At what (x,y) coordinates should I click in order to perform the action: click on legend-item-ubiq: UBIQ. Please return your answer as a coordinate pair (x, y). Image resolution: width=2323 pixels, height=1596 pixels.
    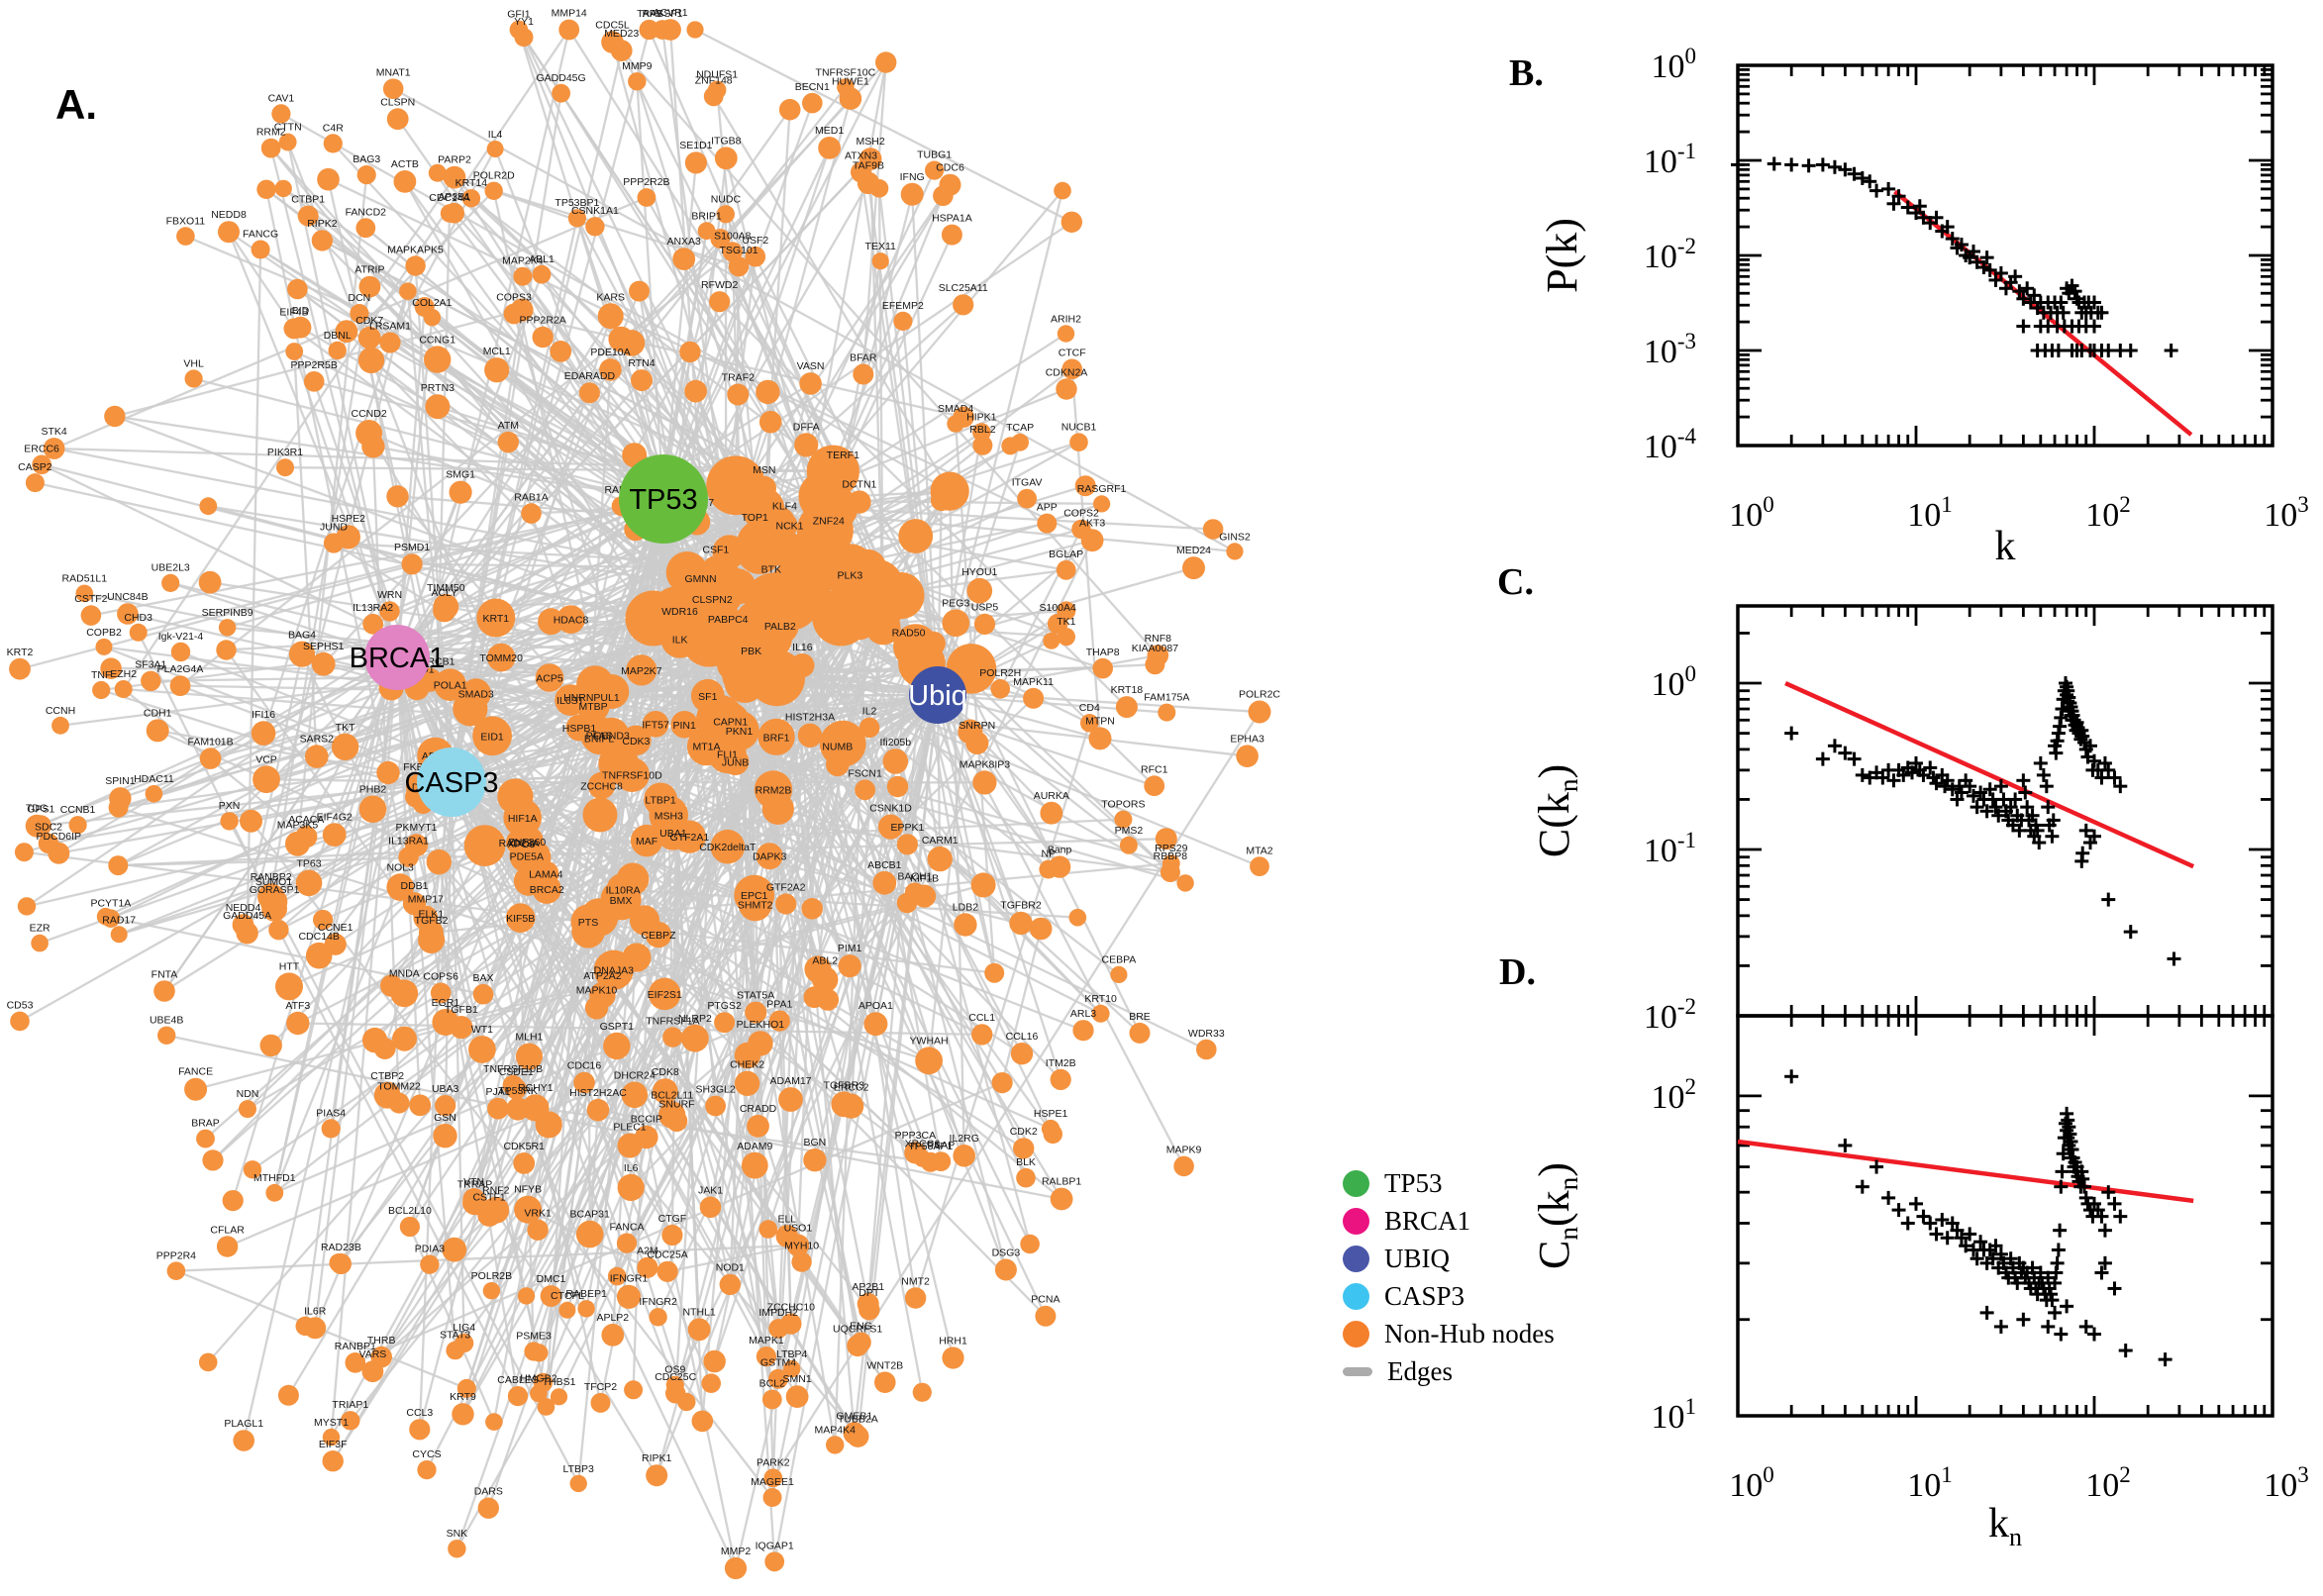
    Looking at the image, I should click on (1449, 1258).